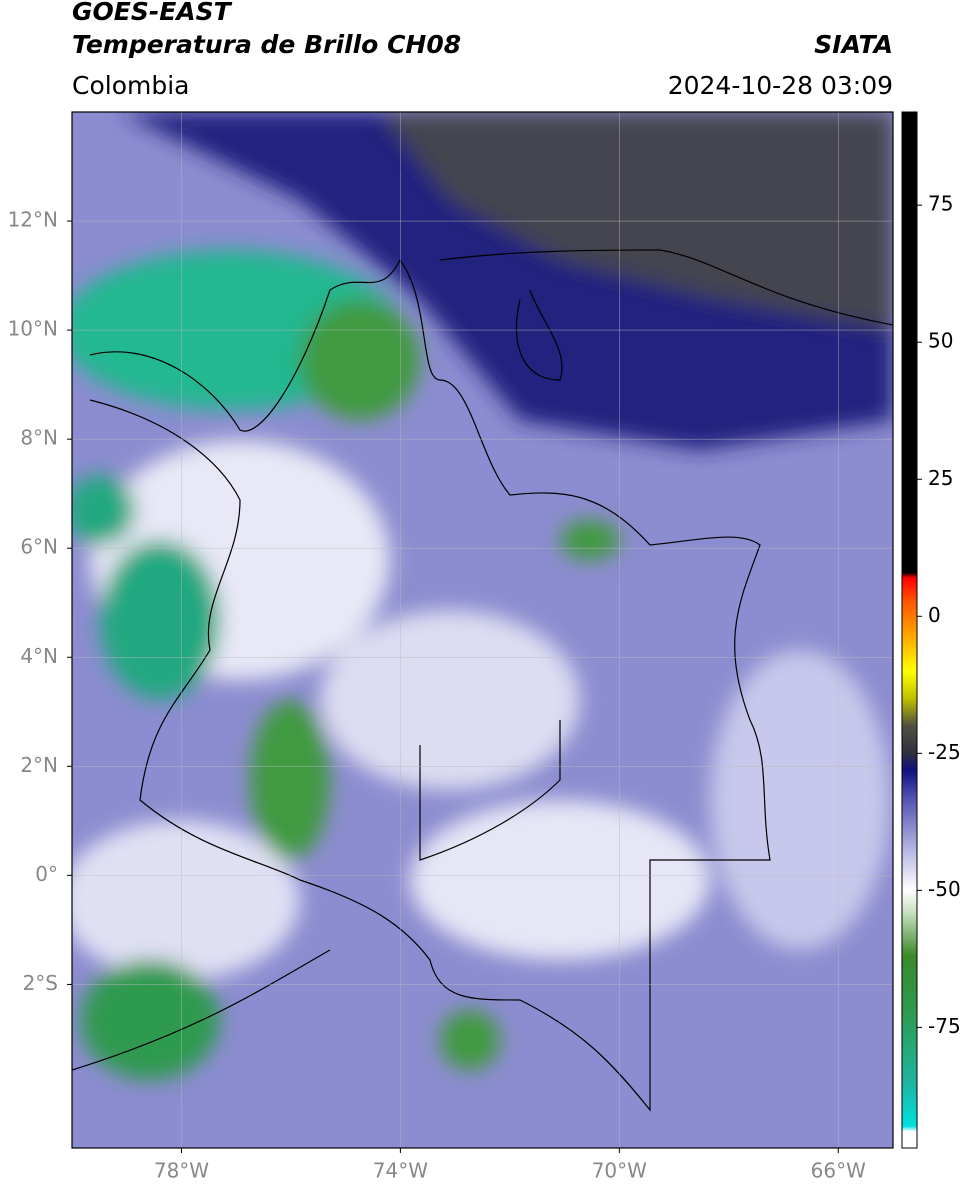  What do you see at coordinates (181, 1171) in the screenshot?
I see `x-tick-label: 78°W` at bounding box center [181, 1171].